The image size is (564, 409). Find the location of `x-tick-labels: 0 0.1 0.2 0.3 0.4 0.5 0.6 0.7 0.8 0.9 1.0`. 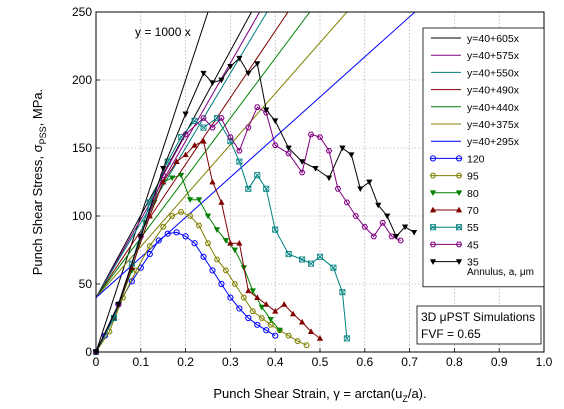

x-tick-labels: 0 0.1 0.2 0.3 0.4 0.5 0.6 0.7 0.8 0.9 1.0 is located at coordinates (323, 358).